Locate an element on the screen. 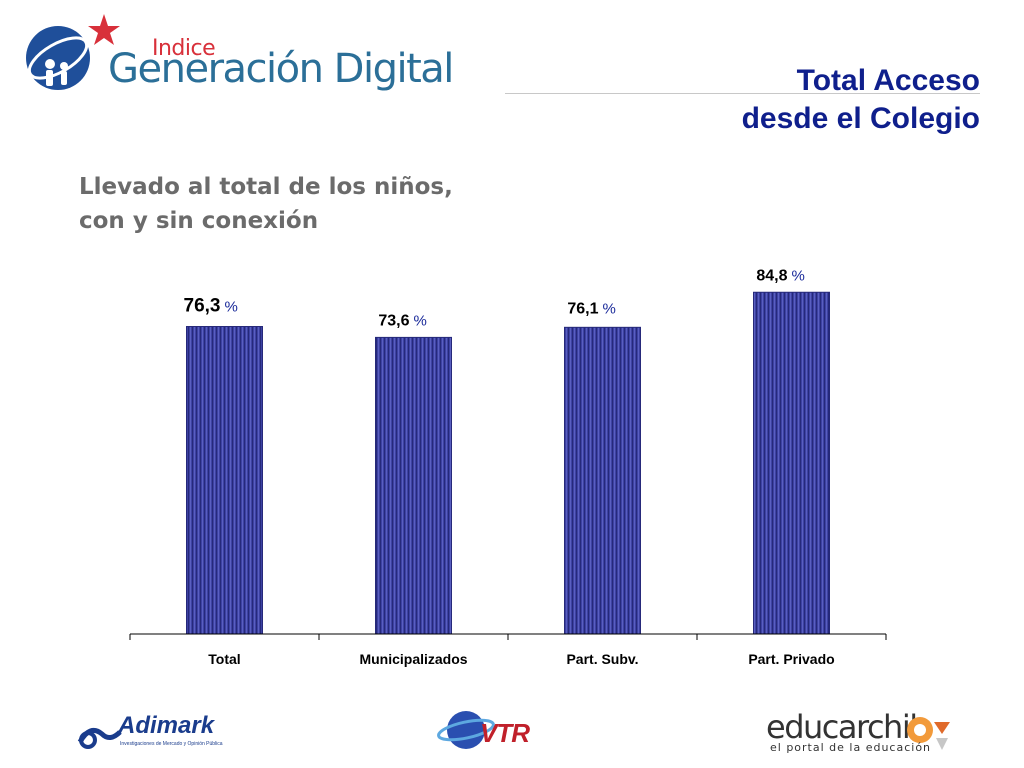  logo-indice-text: Indice is located at coordinates (184, 48).